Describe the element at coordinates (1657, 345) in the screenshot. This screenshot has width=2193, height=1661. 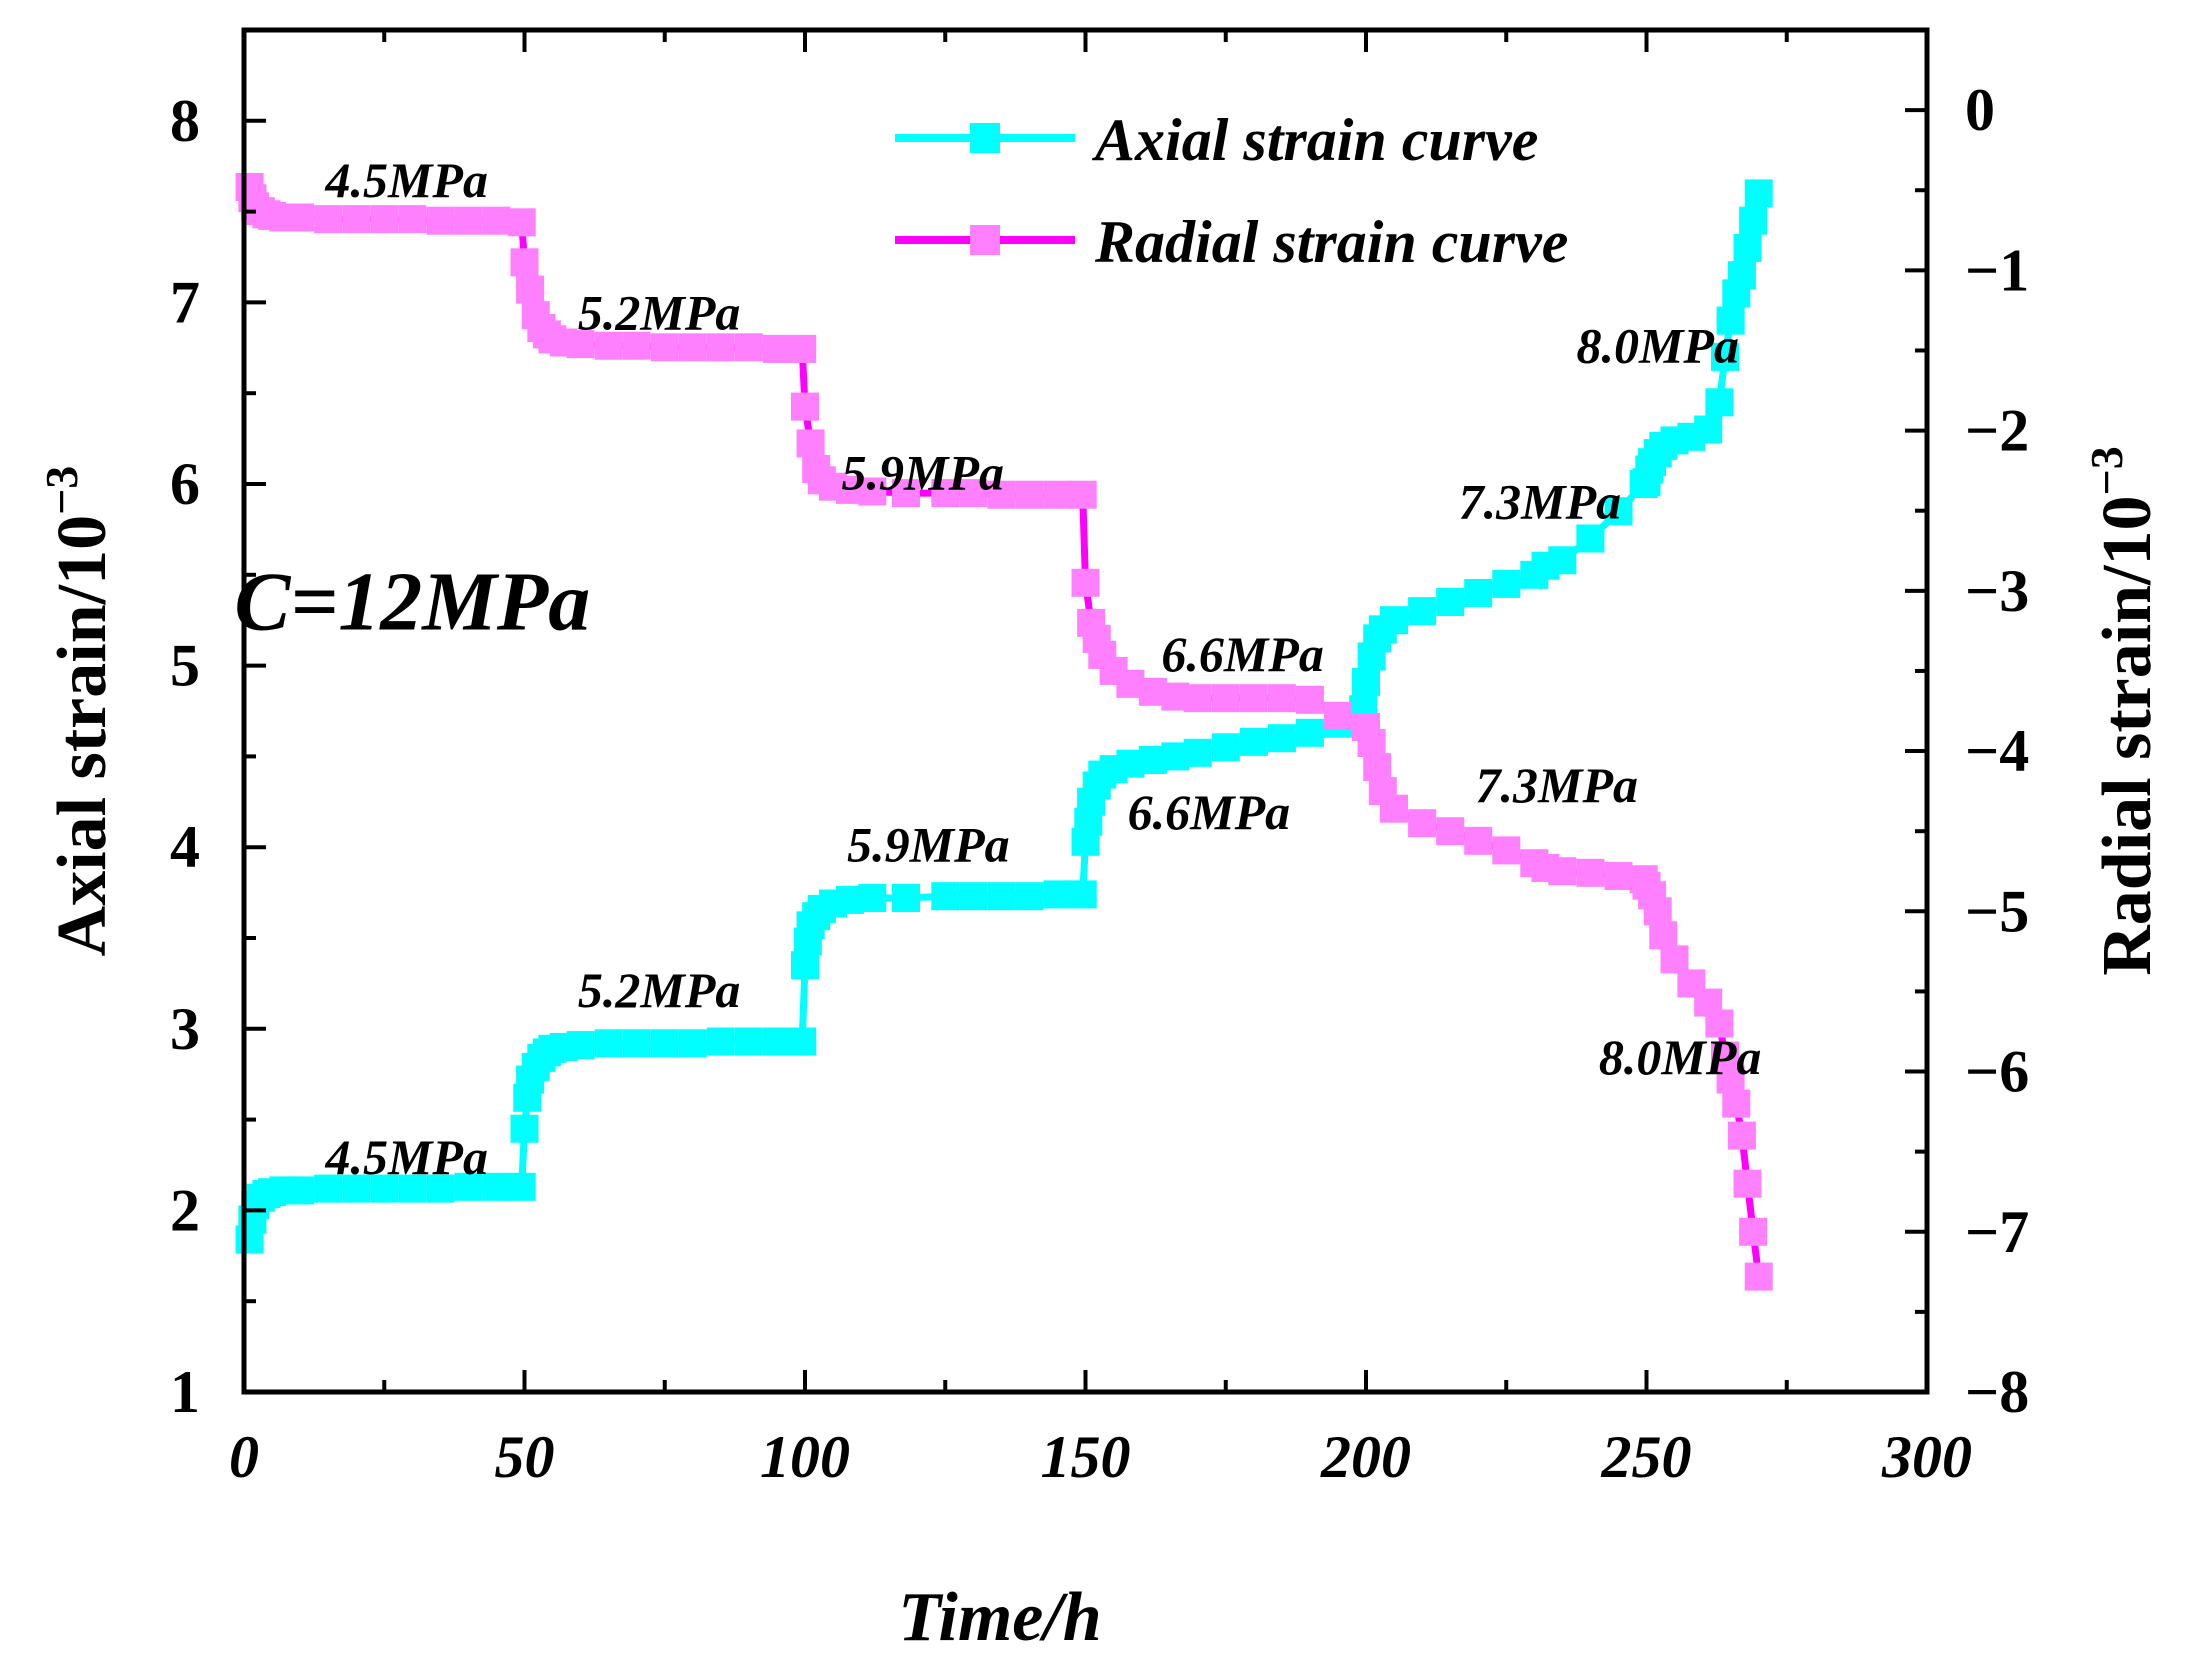
I see `stress-level-annotation: 8.0MPa` at that location.